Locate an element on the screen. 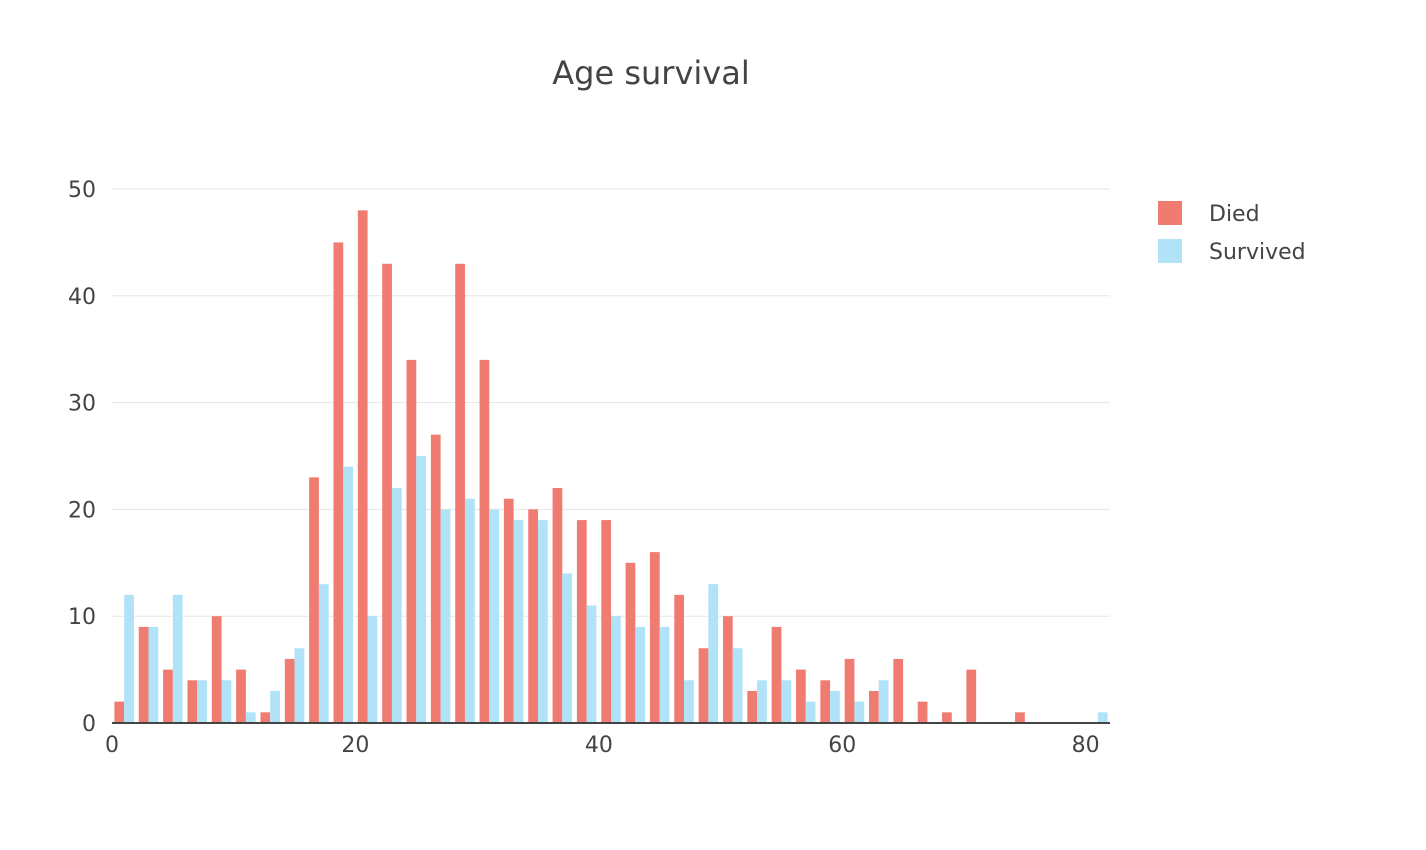 Image resolution: width=1426 pixels, height=850 pixels. x-tick-label: 20 is located at coordinates (355, 745).